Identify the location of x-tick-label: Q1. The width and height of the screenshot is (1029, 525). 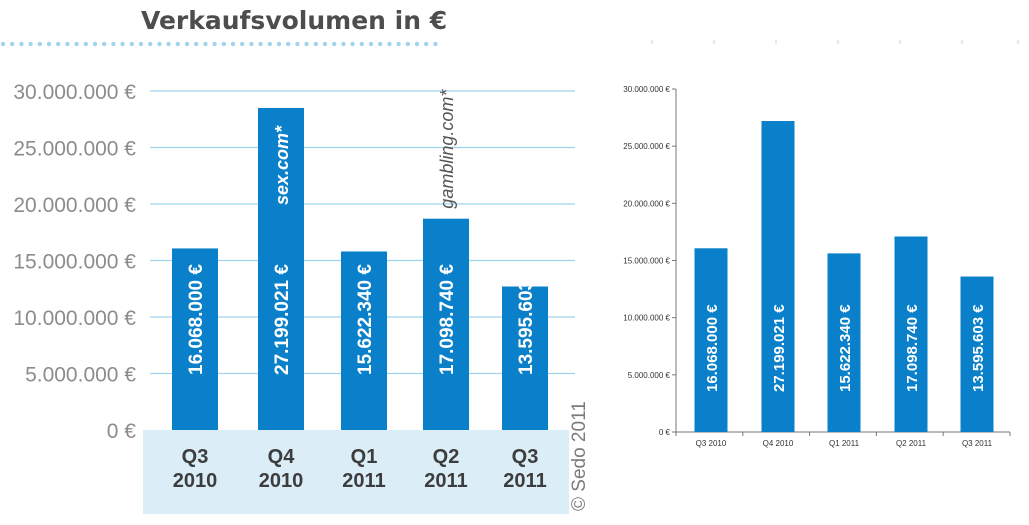
(364, 457).